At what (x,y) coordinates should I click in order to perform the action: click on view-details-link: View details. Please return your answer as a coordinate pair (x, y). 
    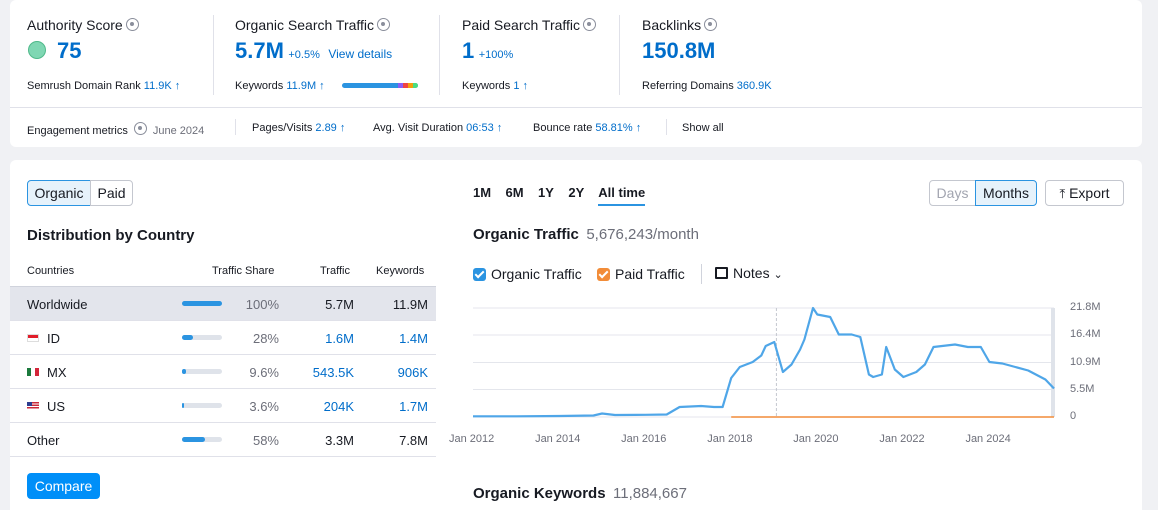
    Looking at the image, I should click on (360, 54).